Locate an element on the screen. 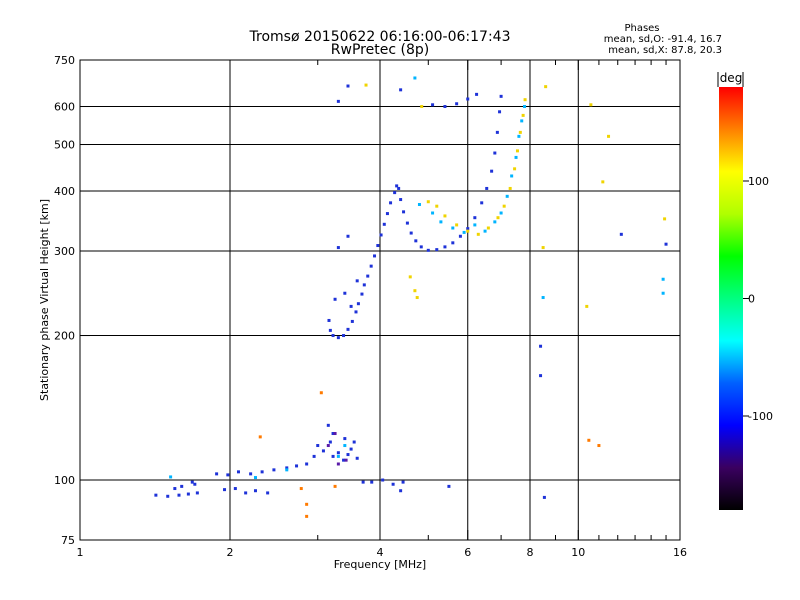 The image size is (800, 600). y-tick-label: 300 is located at coordinates (64, 251).